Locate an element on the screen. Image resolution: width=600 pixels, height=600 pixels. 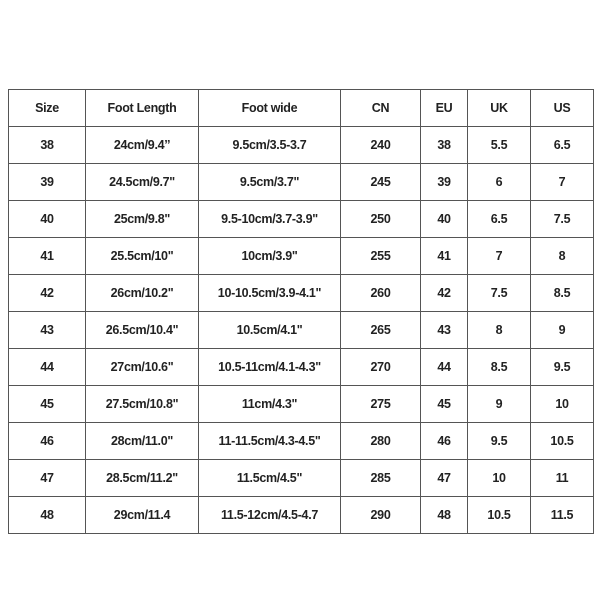
table-row: 43 26.5cm/10.4" 10.5cm/4.1" 265 43 8 9 is located at coordinates (301, 330).